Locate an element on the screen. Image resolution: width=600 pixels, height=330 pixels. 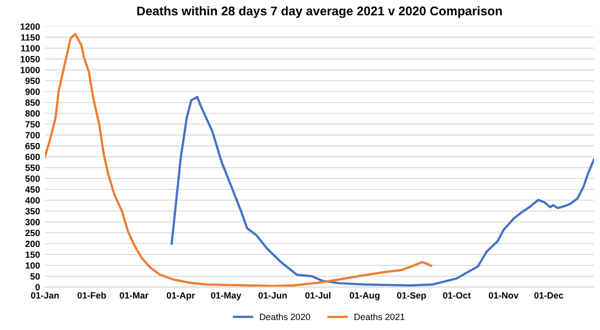
y-tick-label: 750 is located at coordinates (32, 124).